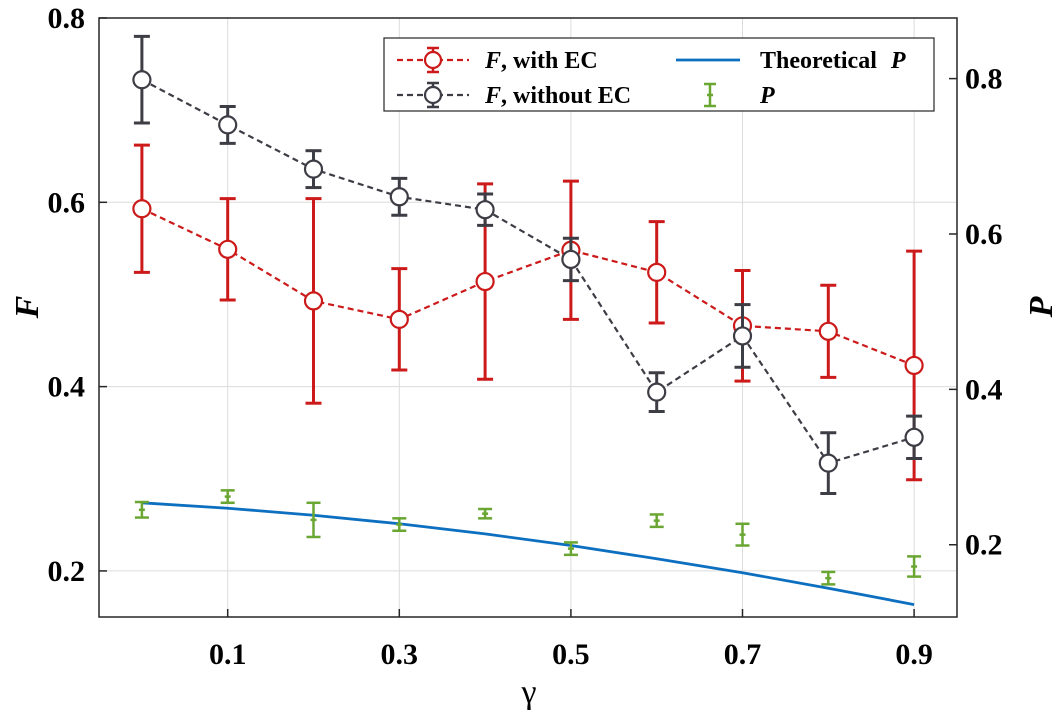  I want to click on legend-label: F, without EC, so click(557, 96).